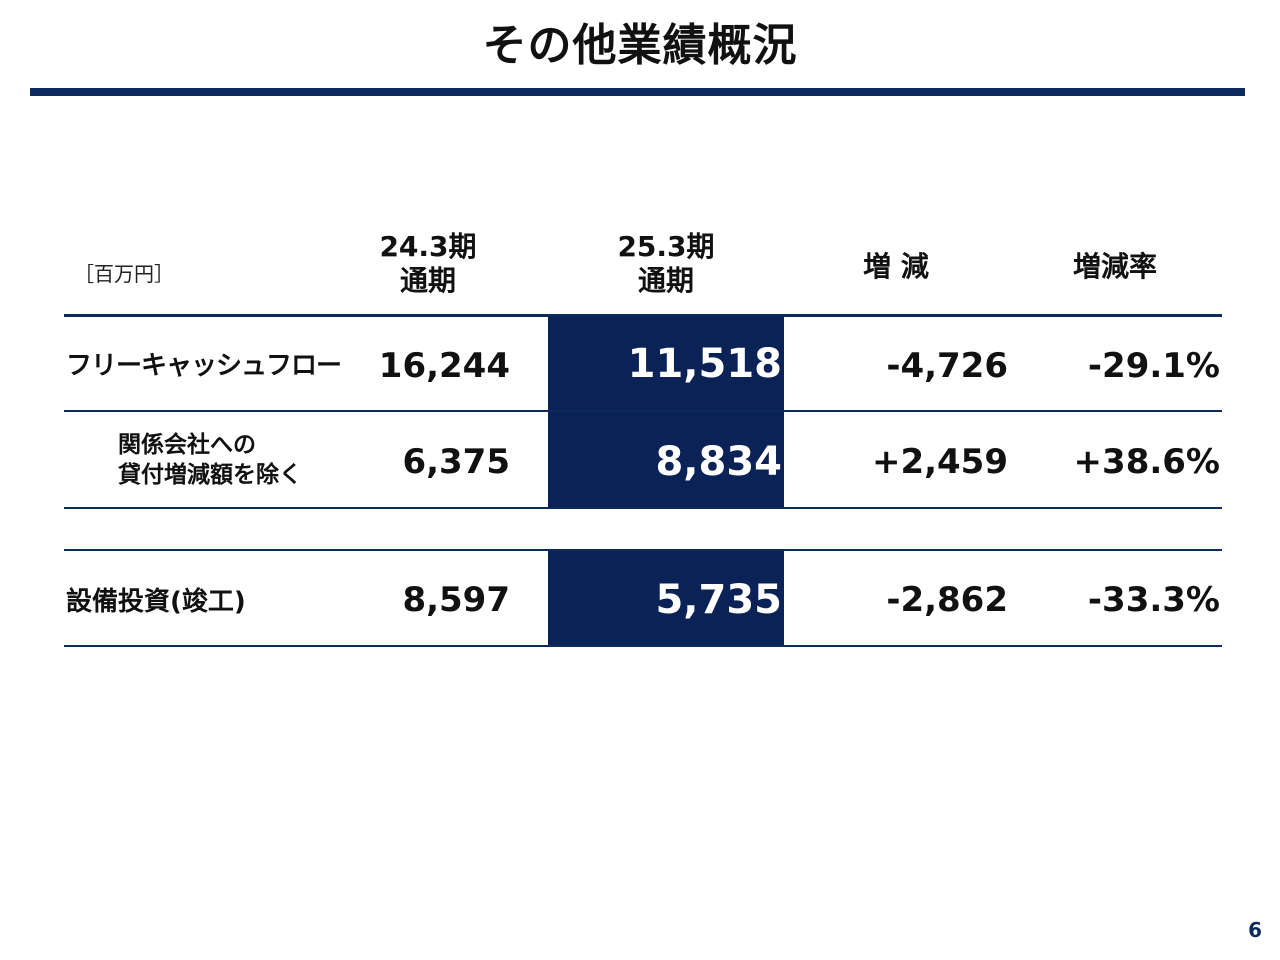 The height and width of the screenshot is (960, 1280). What do you see at coordinates (210, 460) in the screenshot?
I see `row-label-excluding-affiliate-loans: 関係会社への 貸付増減額を除く` at bounding box center [210, 460].